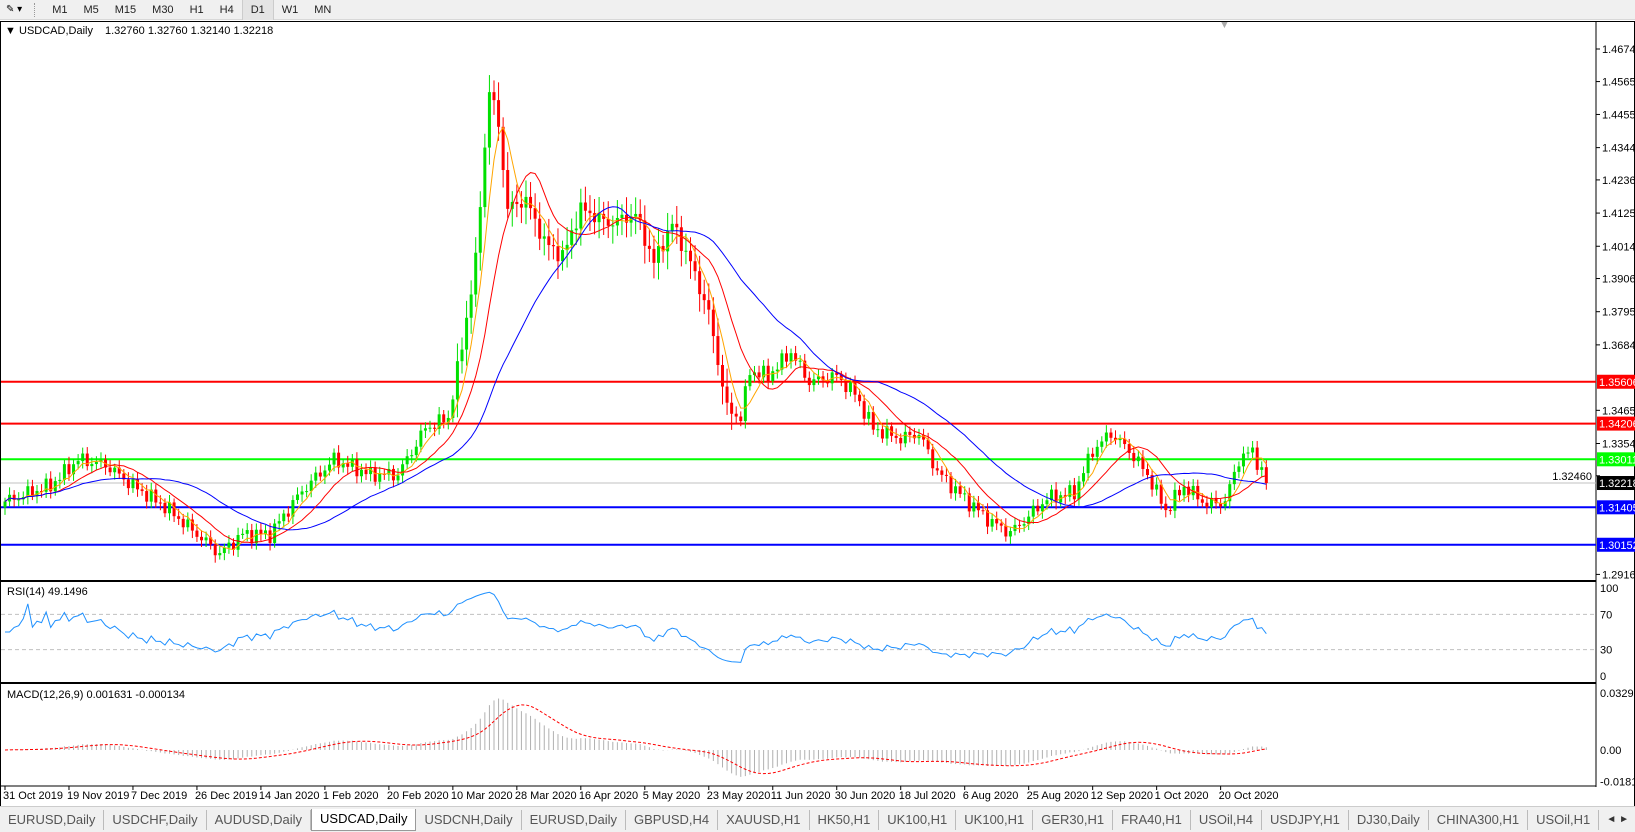 This screenshot has height=832, width=1635. Describe the element at coordinates (226, 796) in the screenshot. I see `date-label: 26 Dec 2019` at that location.